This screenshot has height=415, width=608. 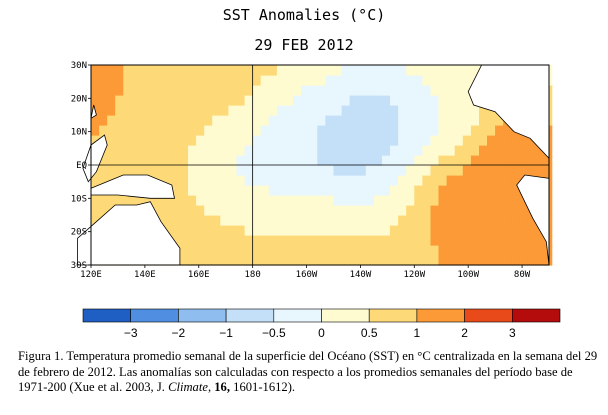 I want to click on x-tick-label: 80W, so click(x=522, y=275).